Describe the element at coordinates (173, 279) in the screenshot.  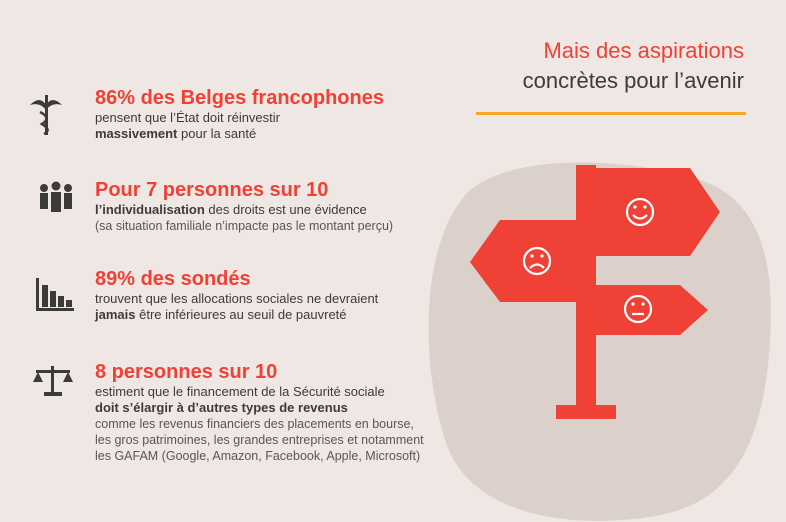
I see `headline: 89% des sondés` at that location.